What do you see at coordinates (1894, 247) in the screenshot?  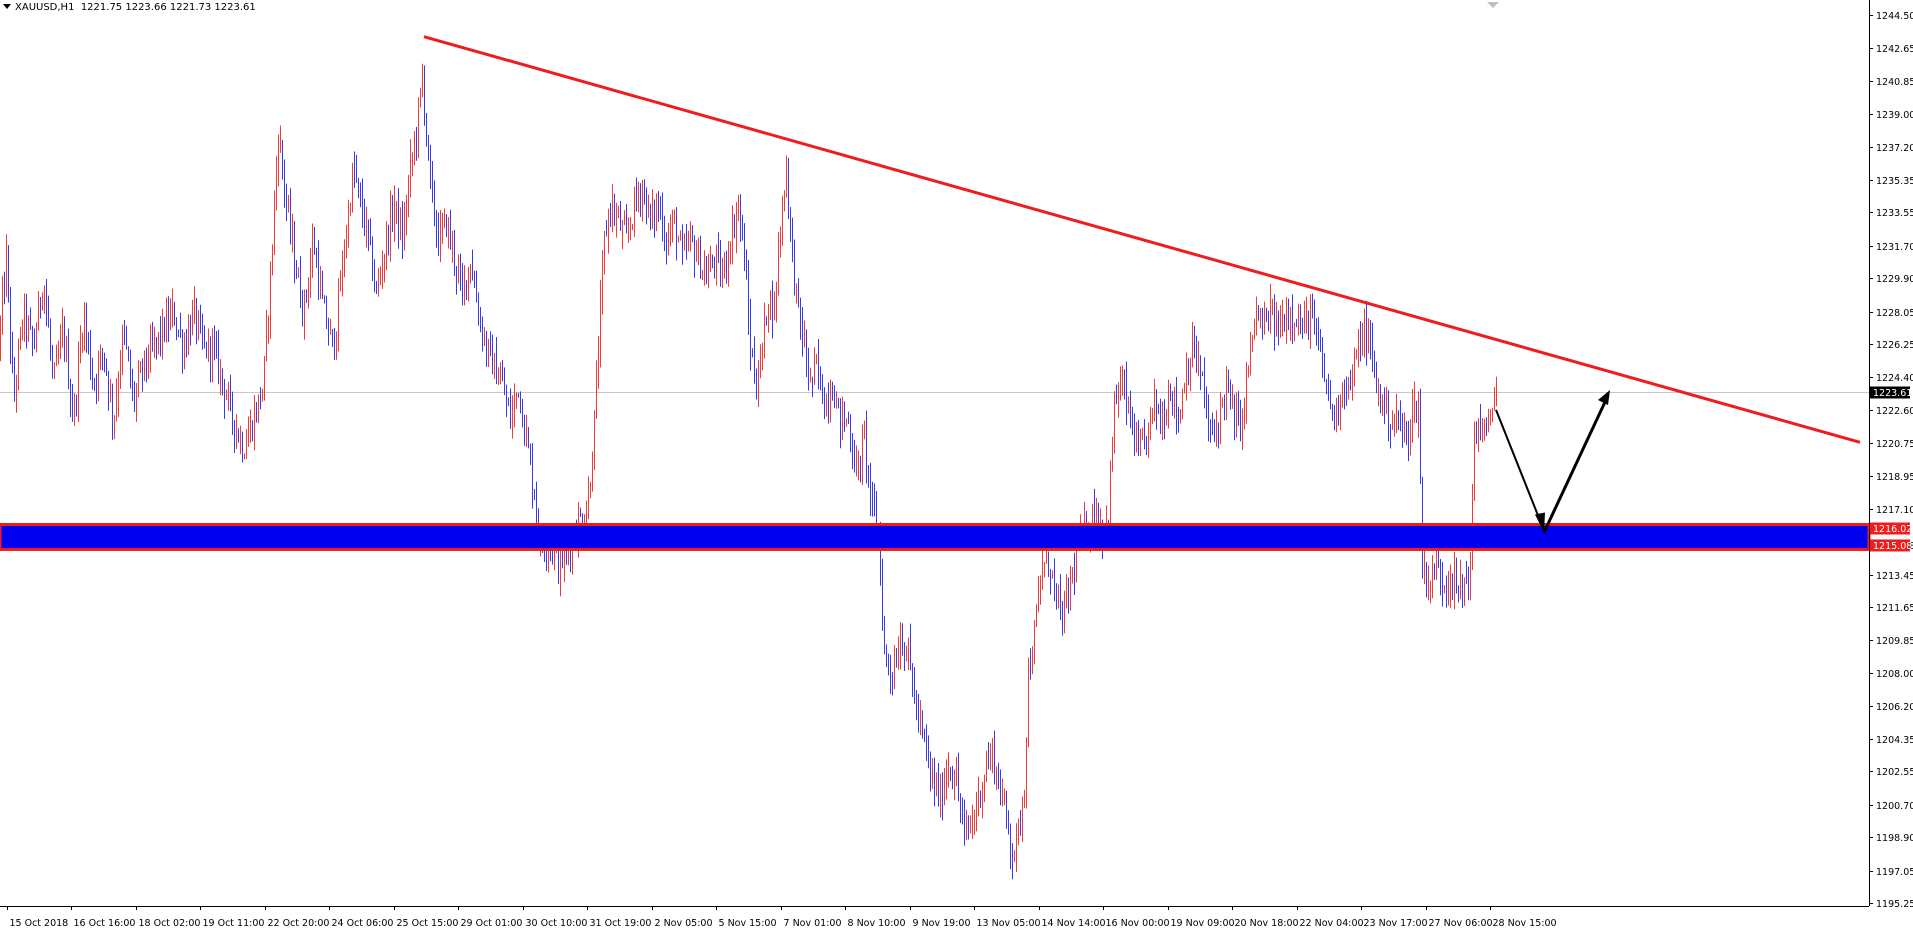 I see `price-tick-label: 1231.70` at bounding box center [1894, 247].